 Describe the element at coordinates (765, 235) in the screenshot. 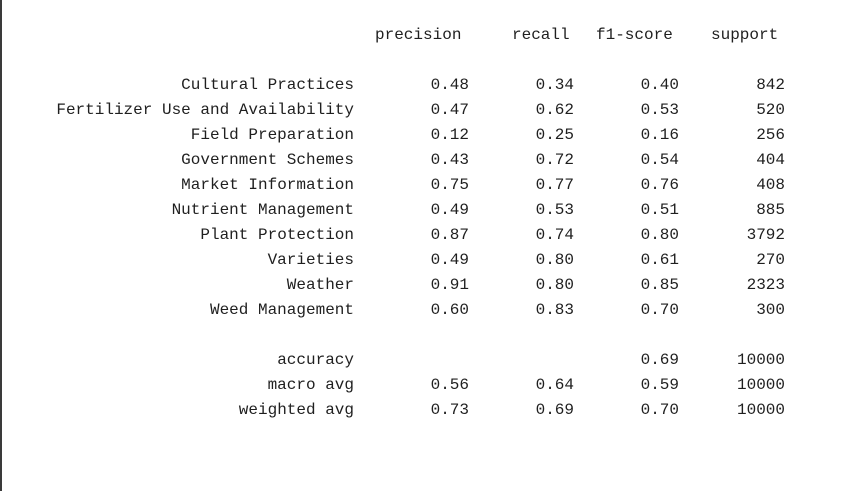

I see `support-value: 3792` at that location.